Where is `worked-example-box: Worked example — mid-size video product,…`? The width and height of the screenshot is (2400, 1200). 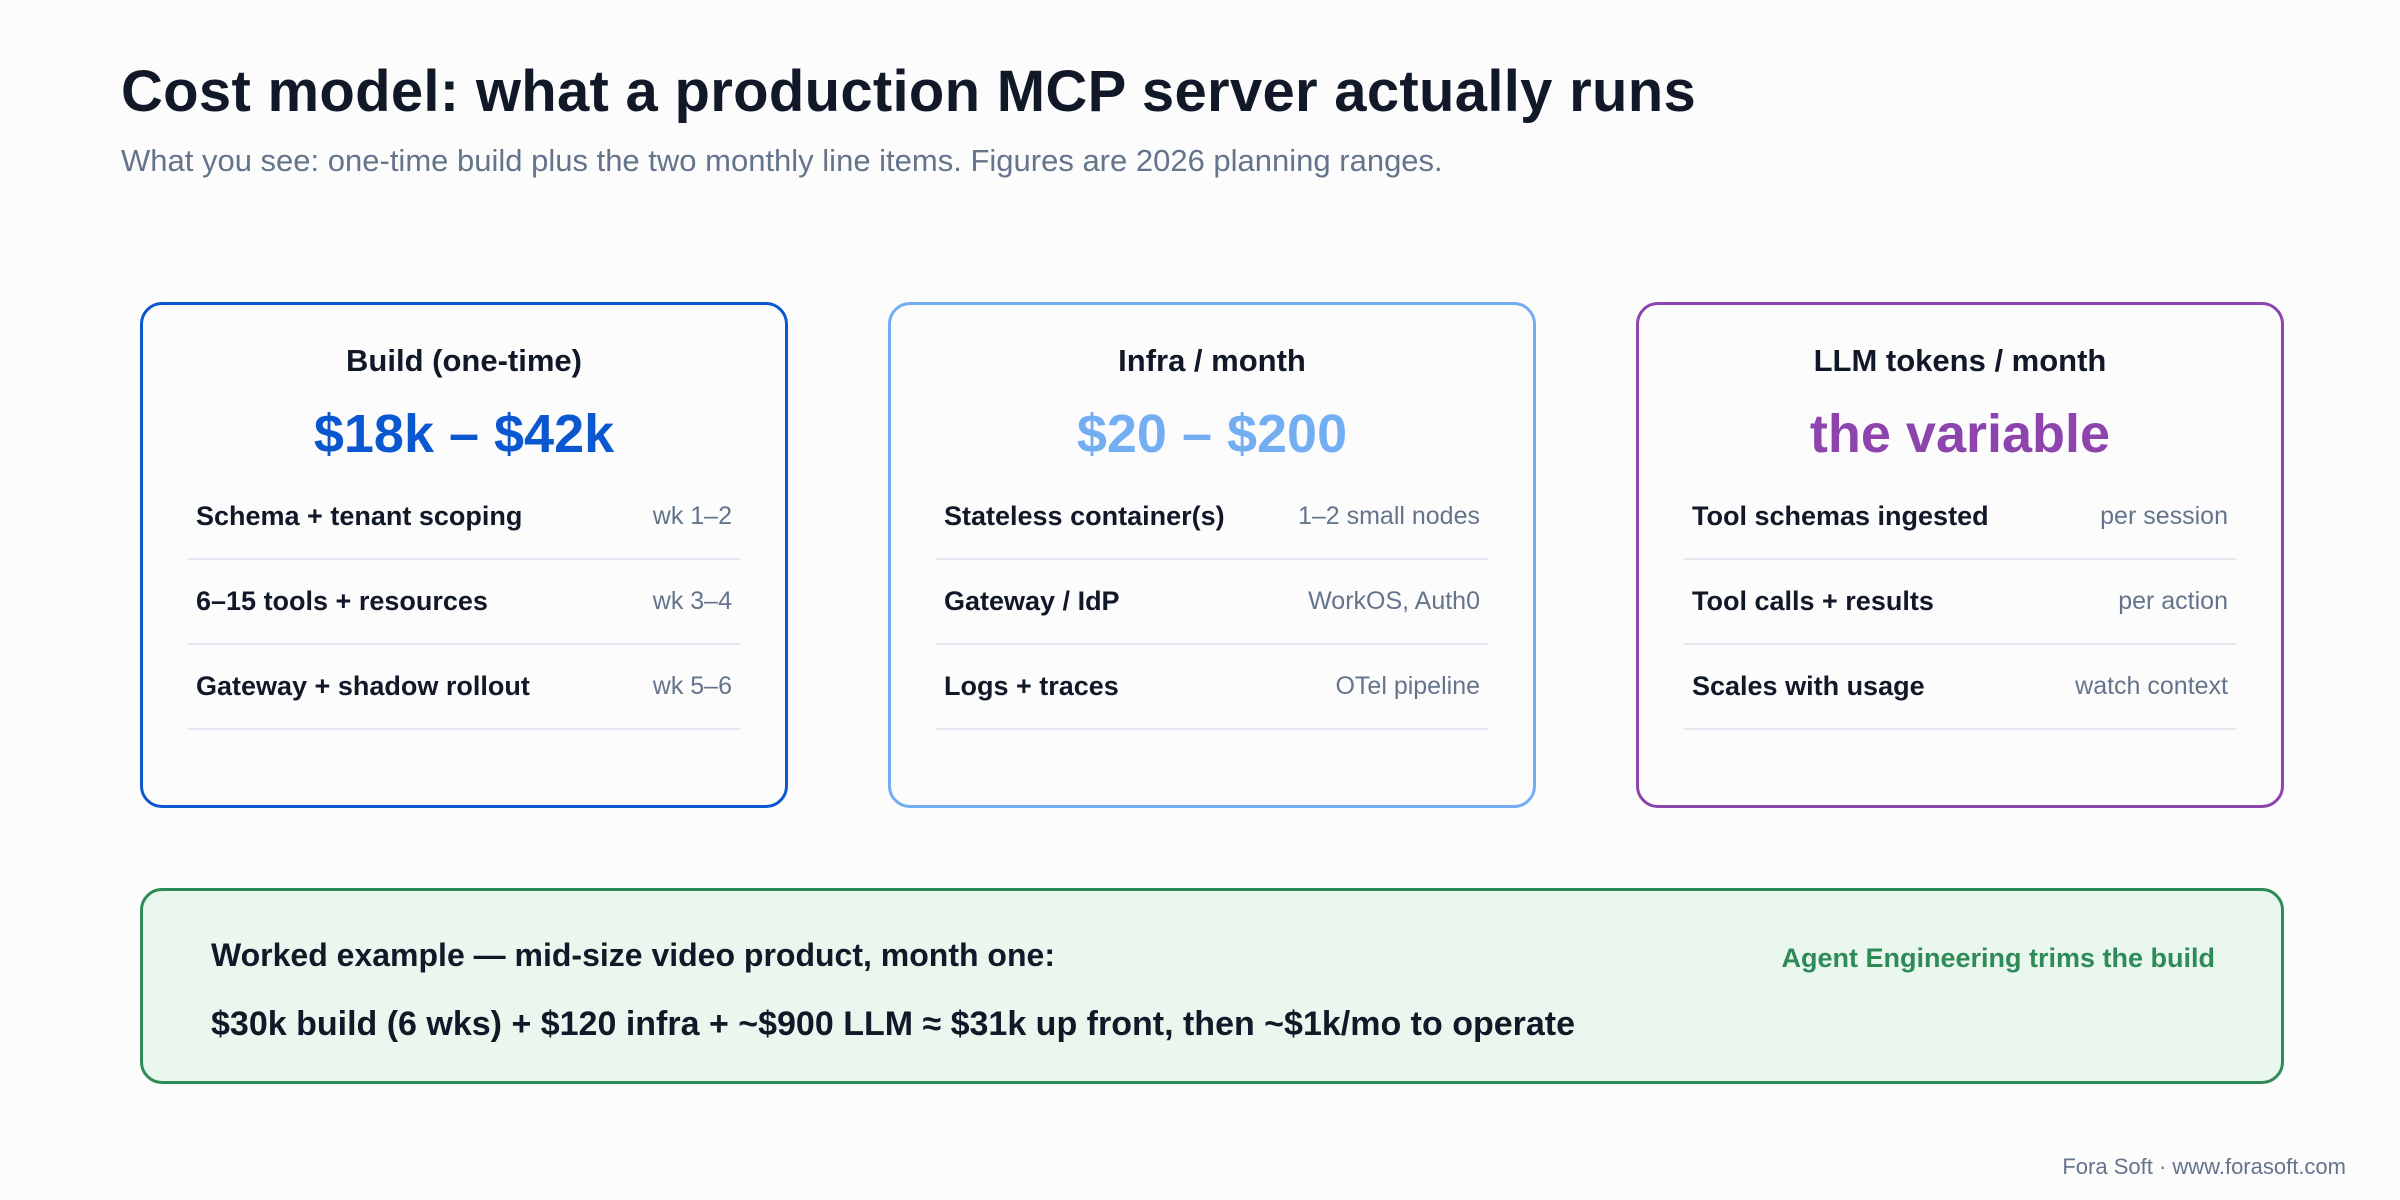 worked-example-box: Worked example — mid-size video product,… is located at coordinates (1212, 986).